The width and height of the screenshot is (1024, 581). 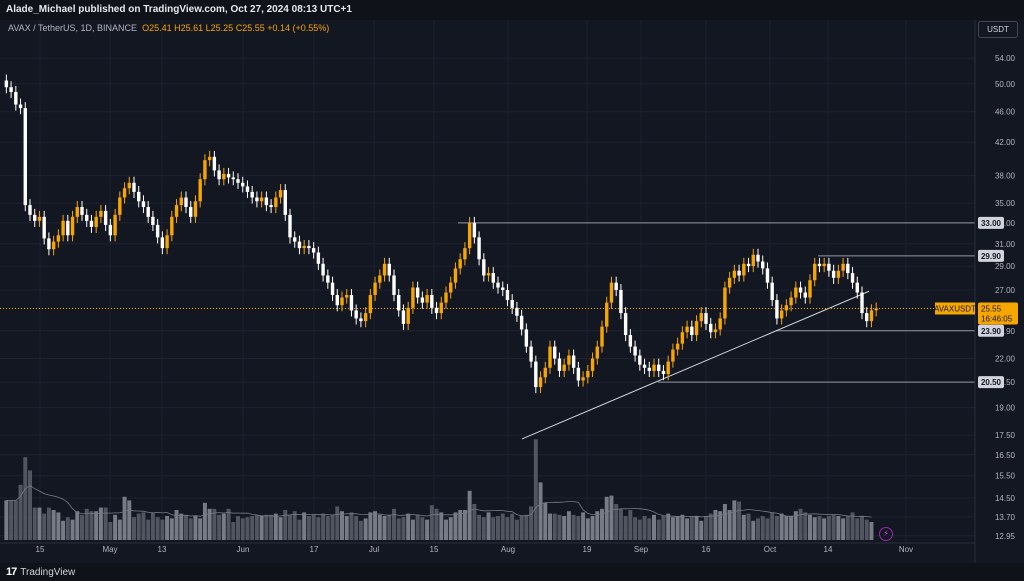 I want to click on volume-ma-line, so click(x=439, y=501).